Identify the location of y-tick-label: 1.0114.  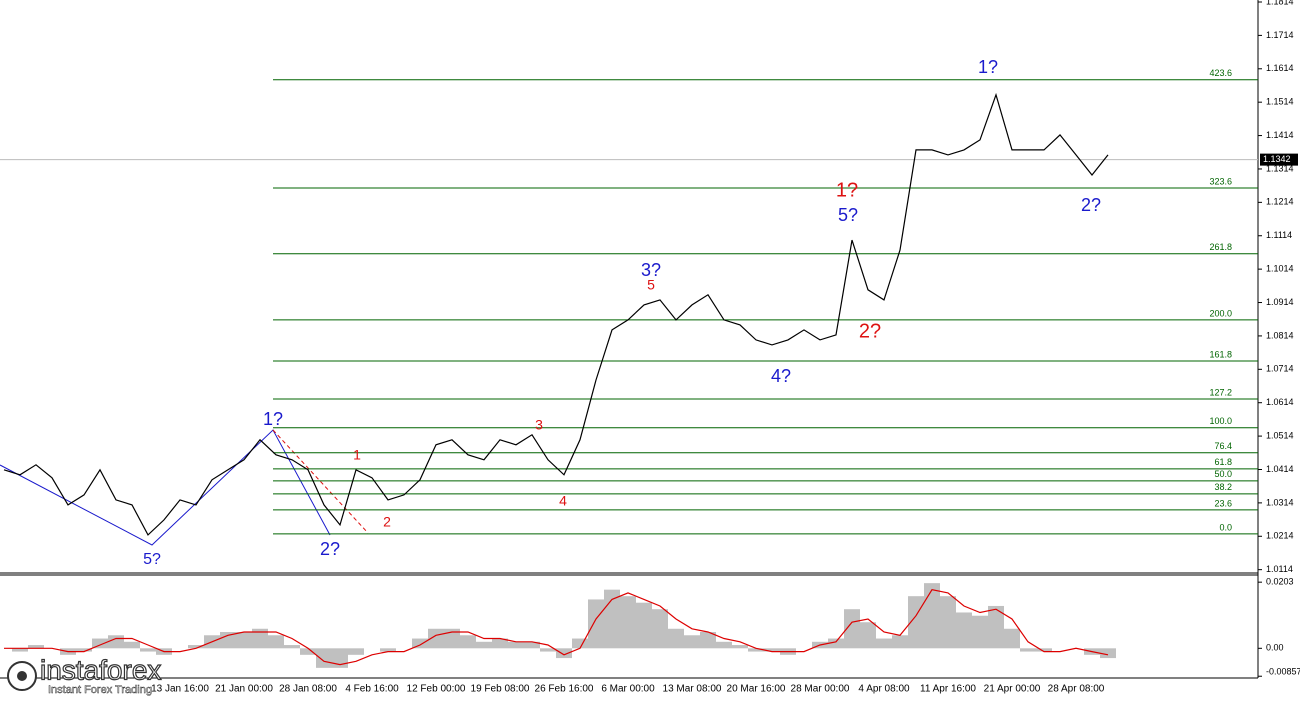
(1279, 569).